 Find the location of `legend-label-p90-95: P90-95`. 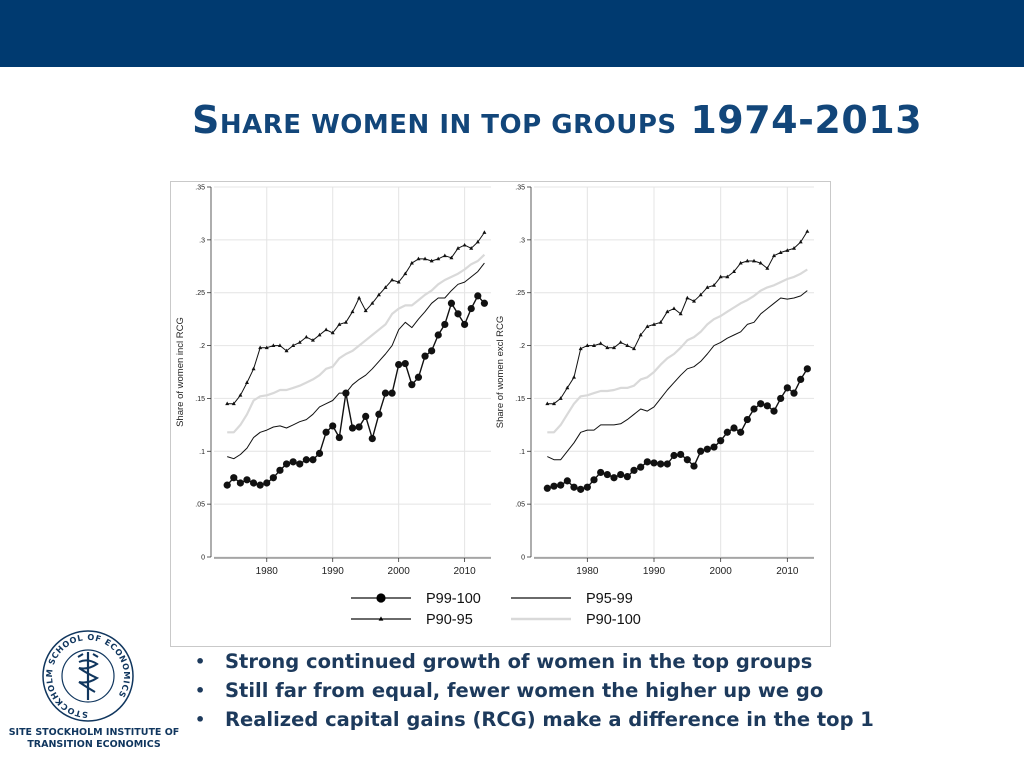

legend-label-p90-95: P90-95 is located at coordinates (449, 619).